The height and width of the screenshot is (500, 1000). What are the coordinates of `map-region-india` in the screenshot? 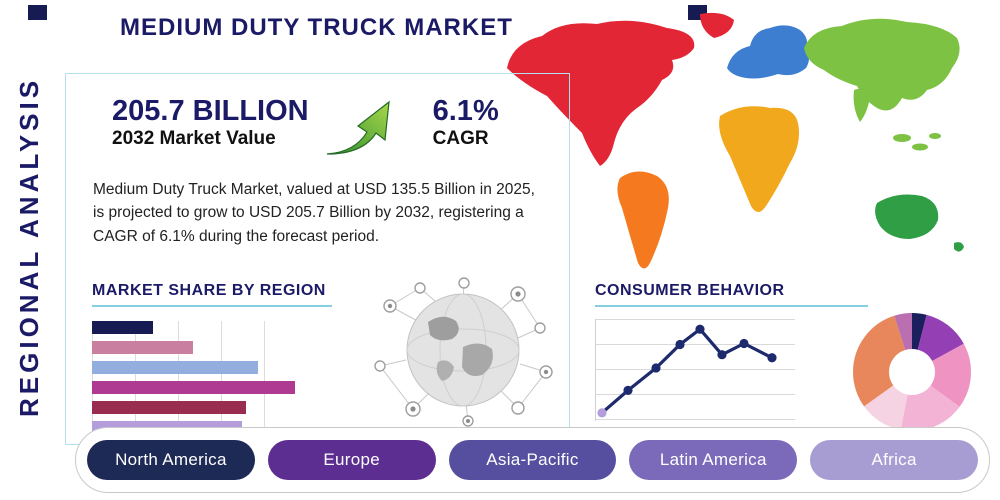 It's located at (861, 105).